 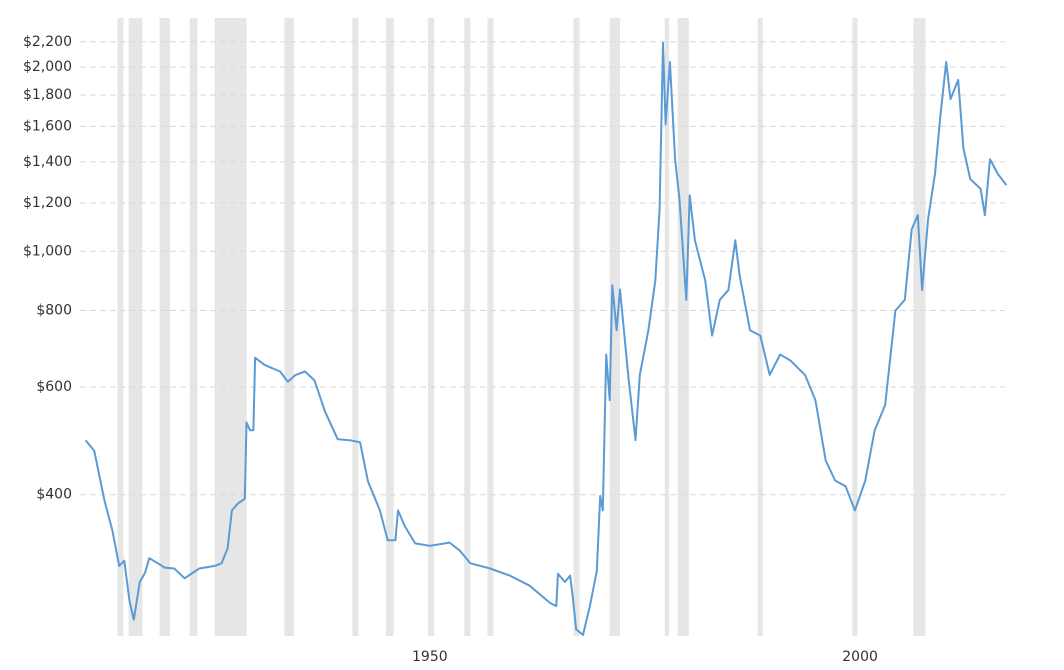 What do you see at coordinates (47, 203) in the screenshot?
I see `y-tick-label: $1,200` at bounding box center [47, 203].